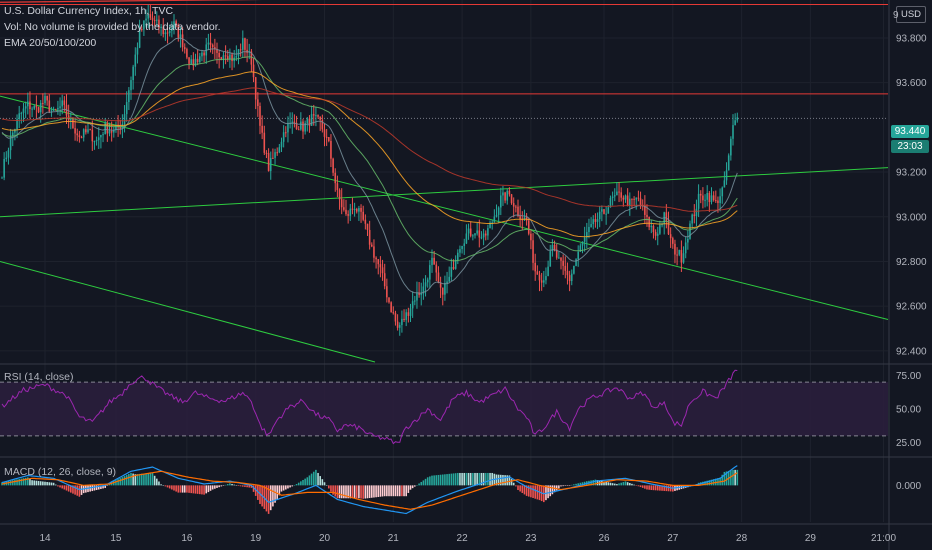 This screenshot has height=550, width=932. What do you see at coordinates (911, 14) in the screenshot?
I see `currency-badge: USD` at bounding box center [911, 14].